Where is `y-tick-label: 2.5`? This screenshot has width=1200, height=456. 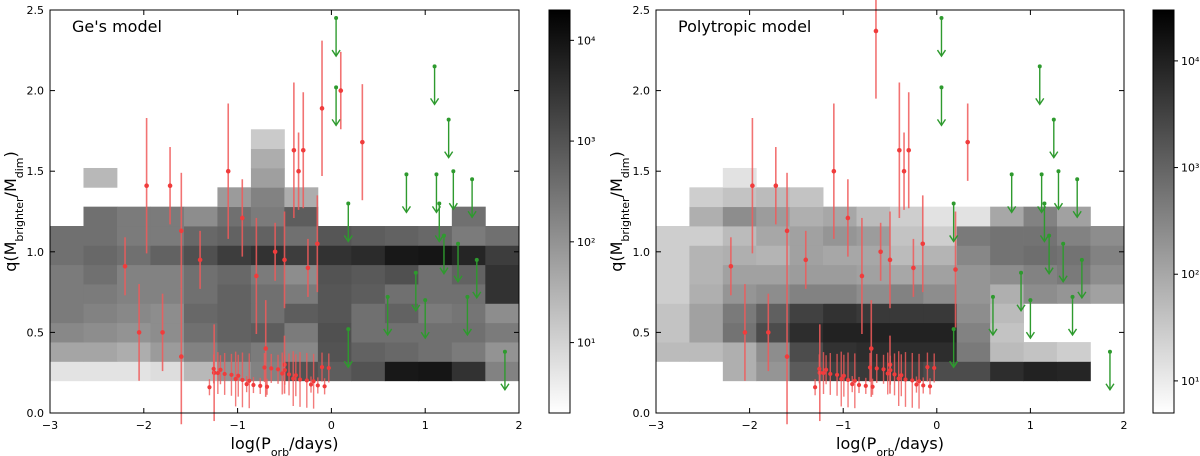
y-tick-label: 2.5 is located at coordinates (36, 10).